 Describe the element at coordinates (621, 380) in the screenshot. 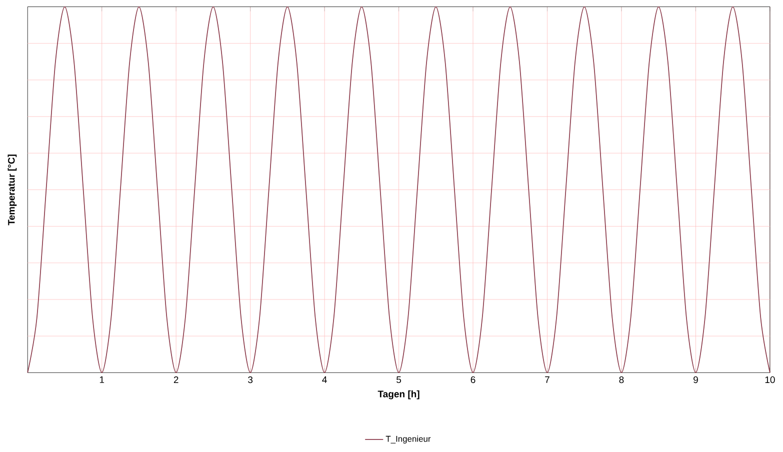

I see `x-tick-label: 8` at that location.